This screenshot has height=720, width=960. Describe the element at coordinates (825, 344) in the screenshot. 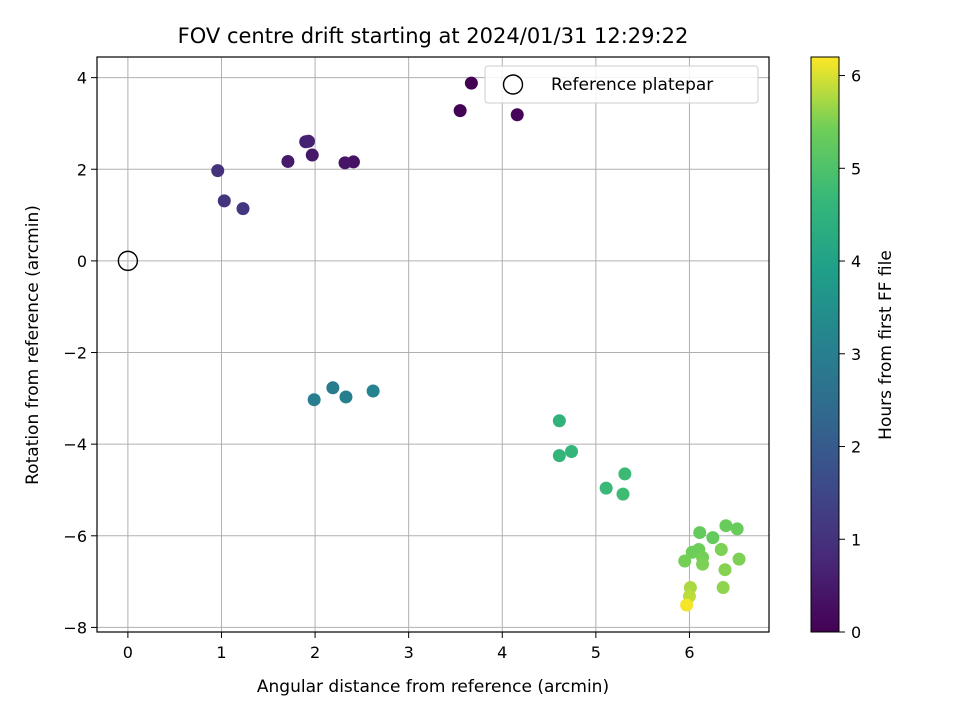

I see `colorbar-gradient` at that location.